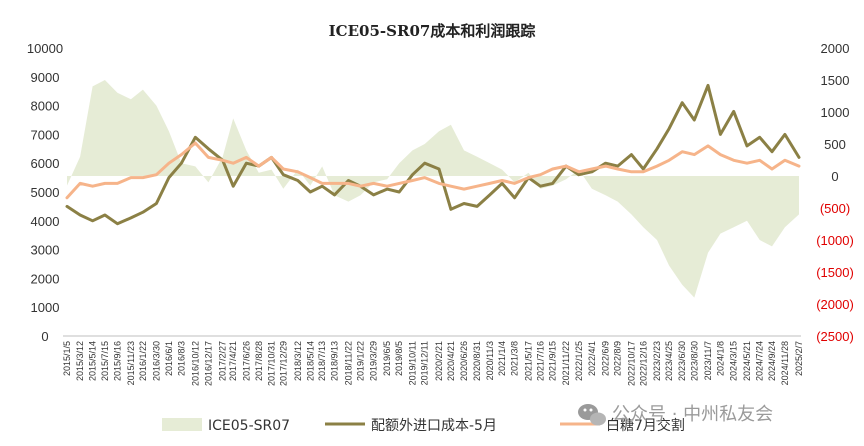  What do you see at coordinates (310, 361) in the screenshot?
I see `x-tick-label: 2018/5/14` at bounding box center [310, 361].